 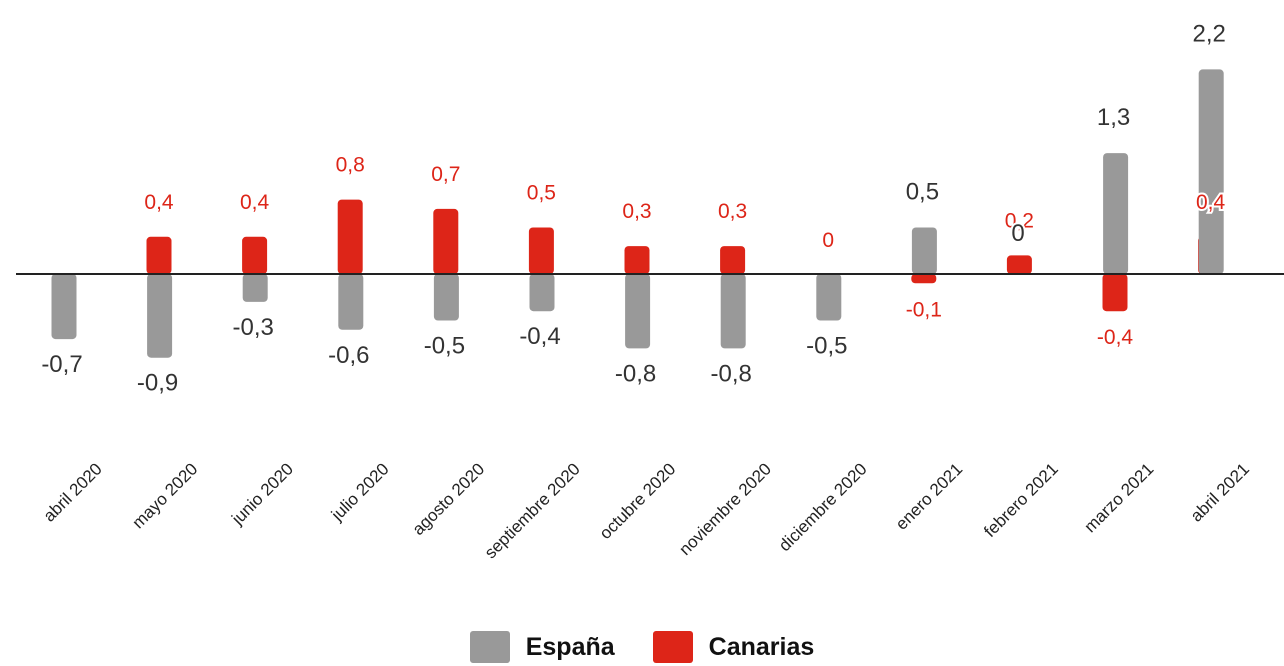 What do you see at coordinates (642, 647) in the screenshot?
I see `legend: España Canarias` at bounding box center [642, 647].